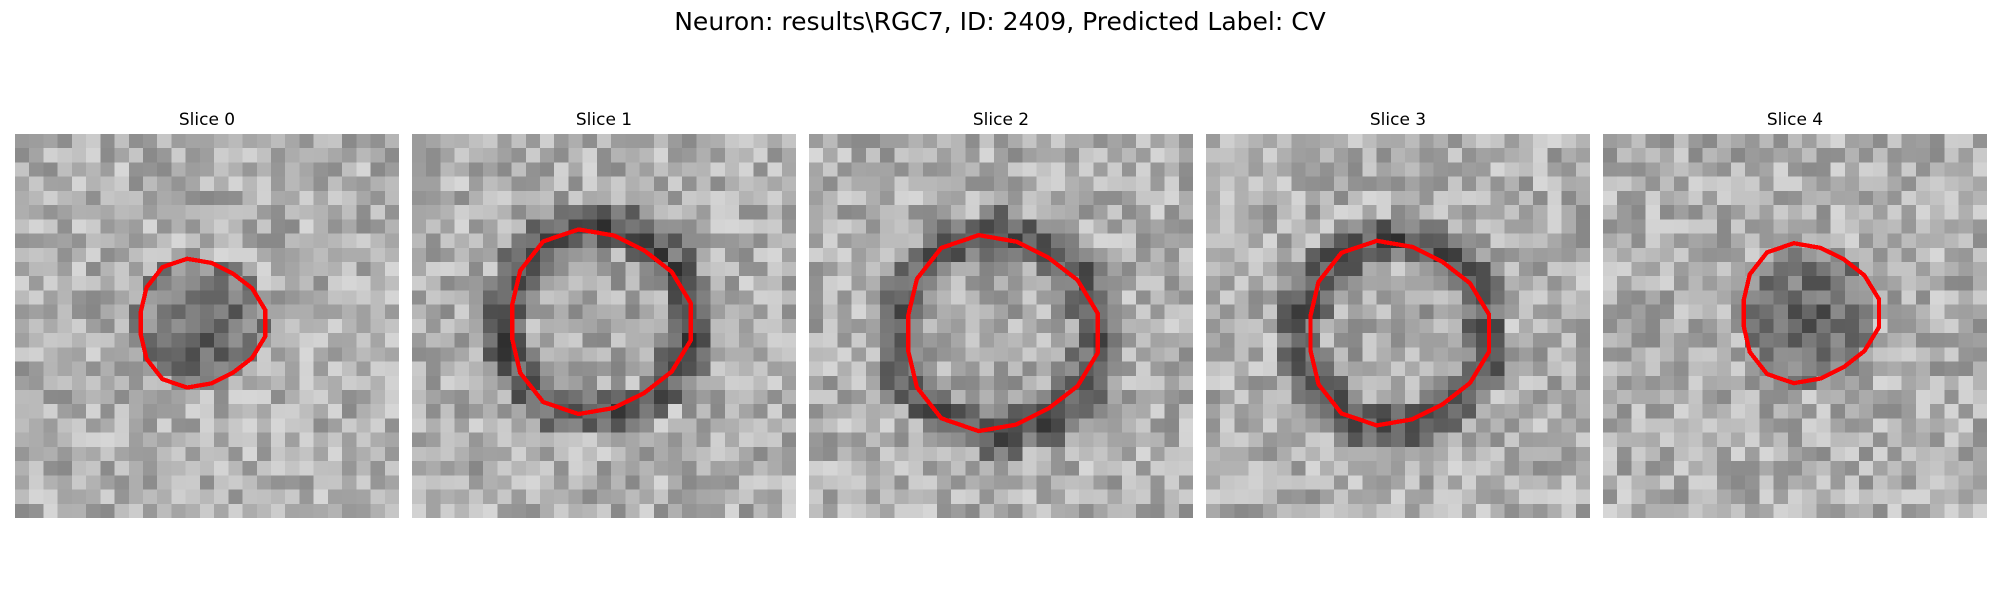 This screenshot has width=2000, height=600. Describe the element at coordinates (1001, 120) in the screenshot. I see `slice-title-2: Slice 2` at that location.